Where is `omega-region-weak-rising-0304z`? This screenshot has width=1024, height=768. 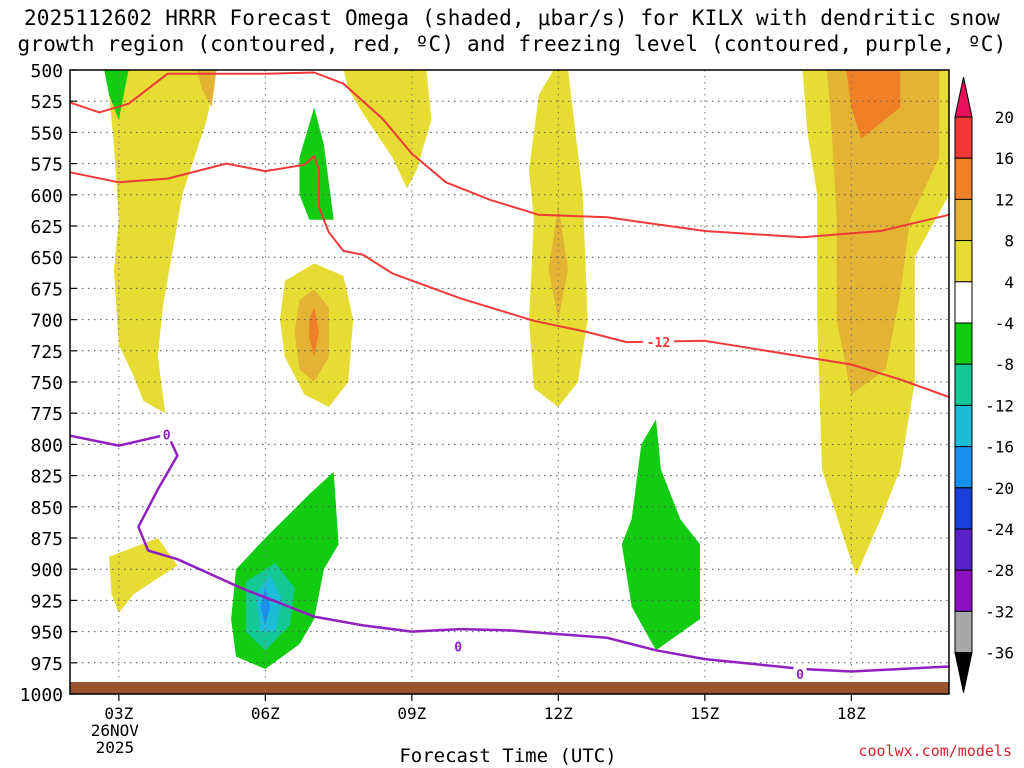
omega-region-weak-rising-0304z is located at coordinates (163, 242).